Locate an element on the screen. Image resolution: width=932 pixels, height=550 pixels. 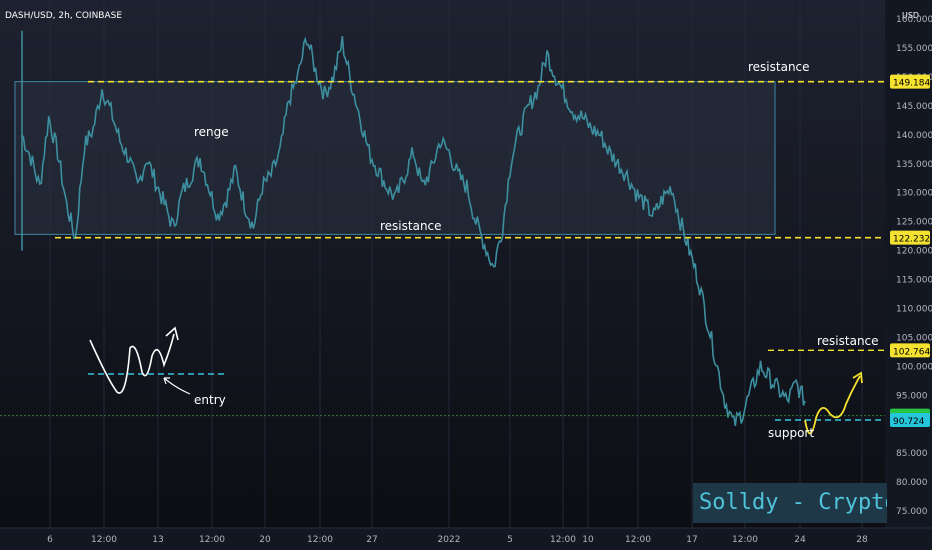
price-tick-label: 110.000 is located at coordinates (914, 309).